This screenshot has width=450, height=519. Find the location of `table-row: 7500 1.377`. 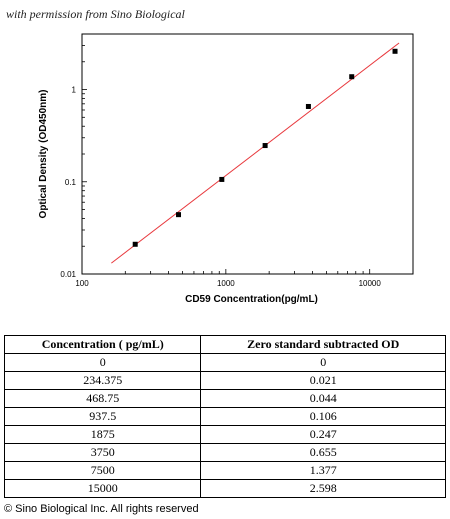

table-row: 7500 1.377 is located at coordinates (224, 470).